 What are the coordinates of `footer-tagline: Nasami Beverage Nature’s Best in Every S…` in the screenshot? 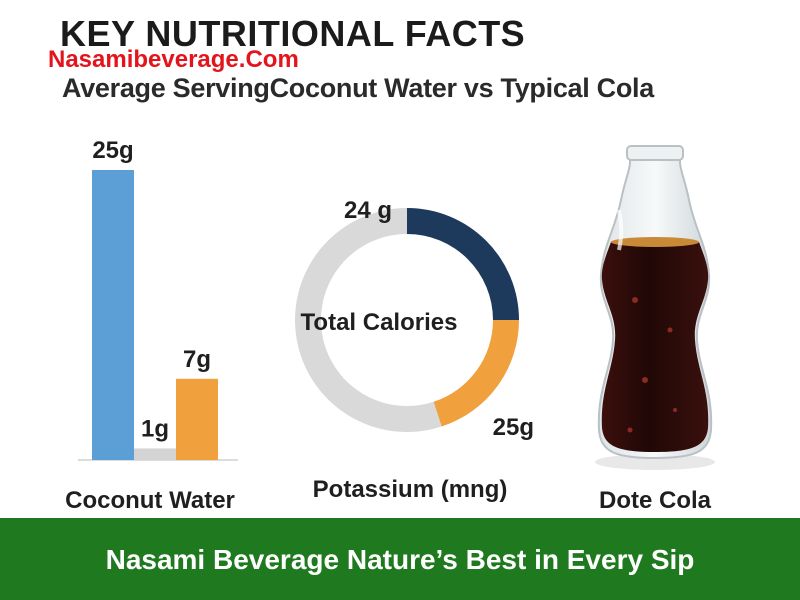 It's located at (400, 559).